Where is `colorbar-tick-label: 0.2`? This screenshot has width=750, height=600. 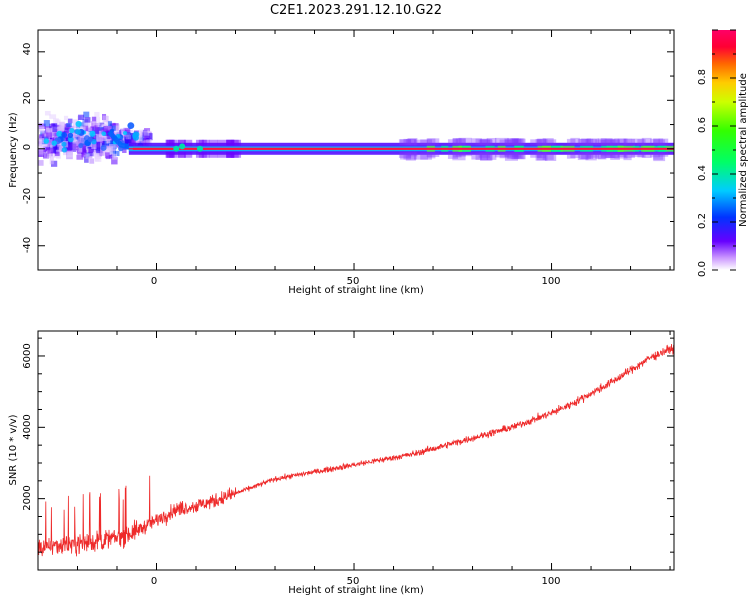
colorbar-tick-label: 0.2 is located at coordinates (702, 221).